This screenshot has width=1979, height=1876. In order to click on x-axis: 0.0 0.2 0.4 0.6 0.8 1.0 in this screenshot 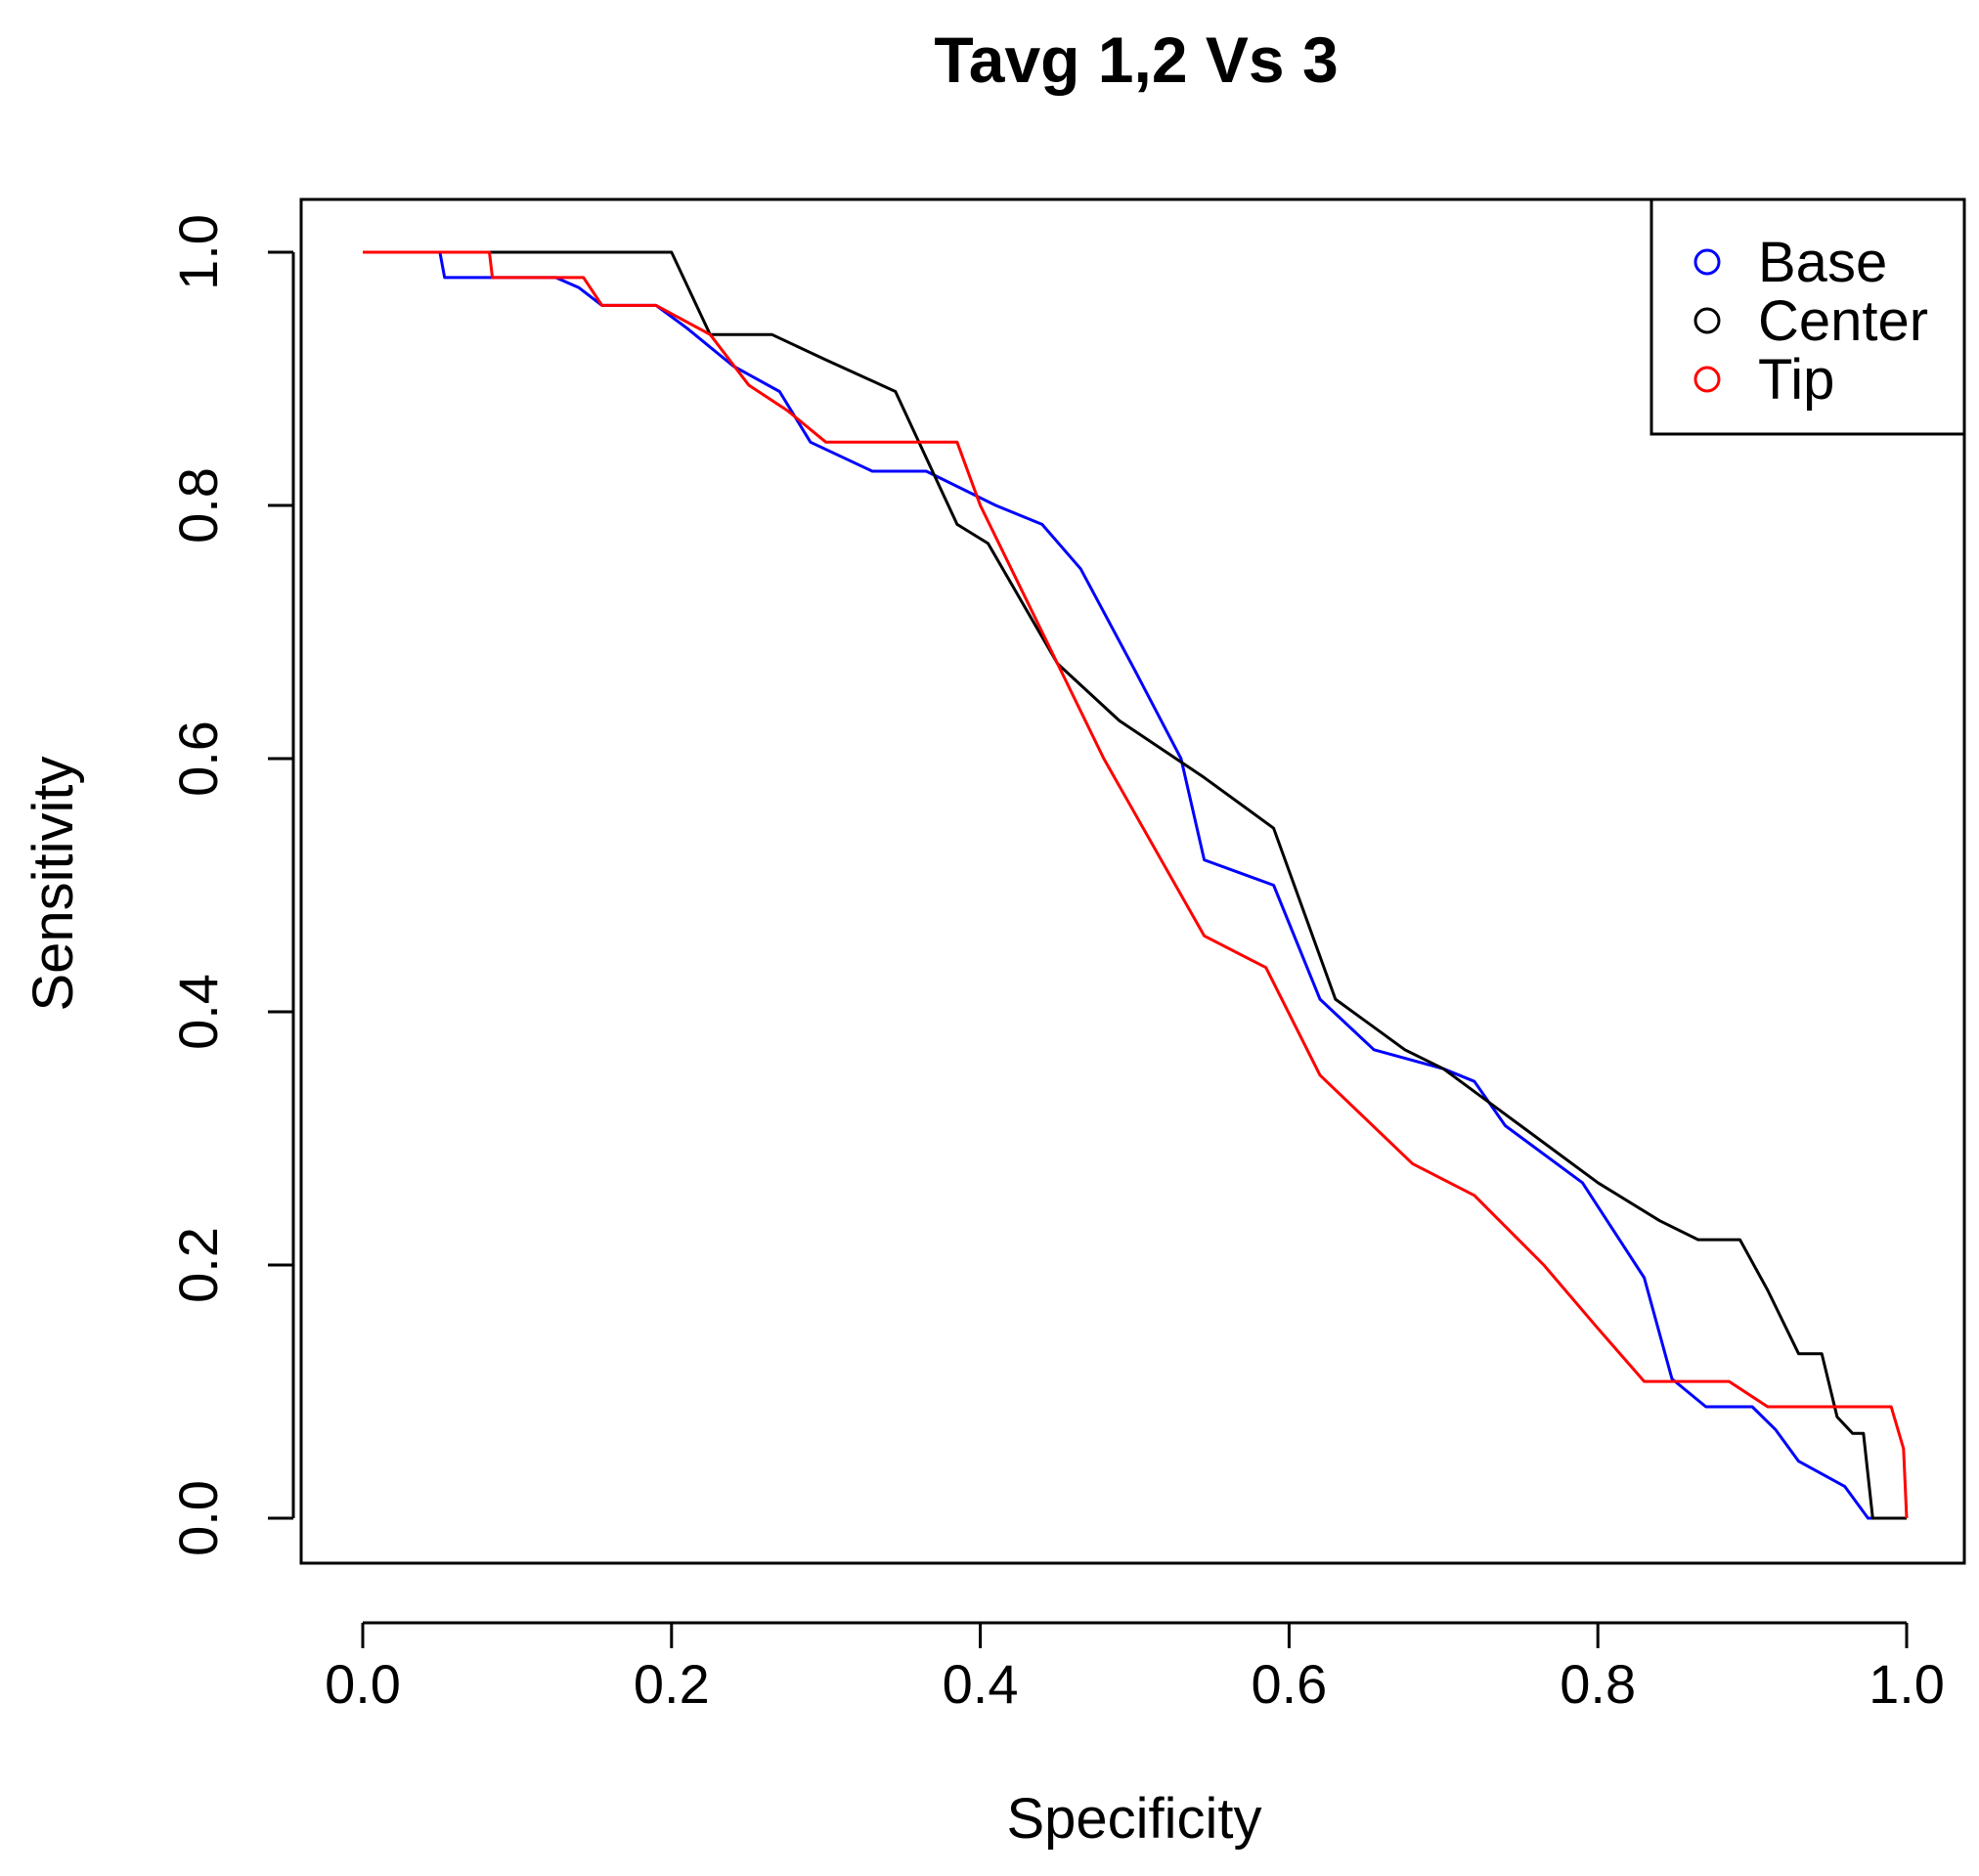, I will do `click(1135, 1668)`.